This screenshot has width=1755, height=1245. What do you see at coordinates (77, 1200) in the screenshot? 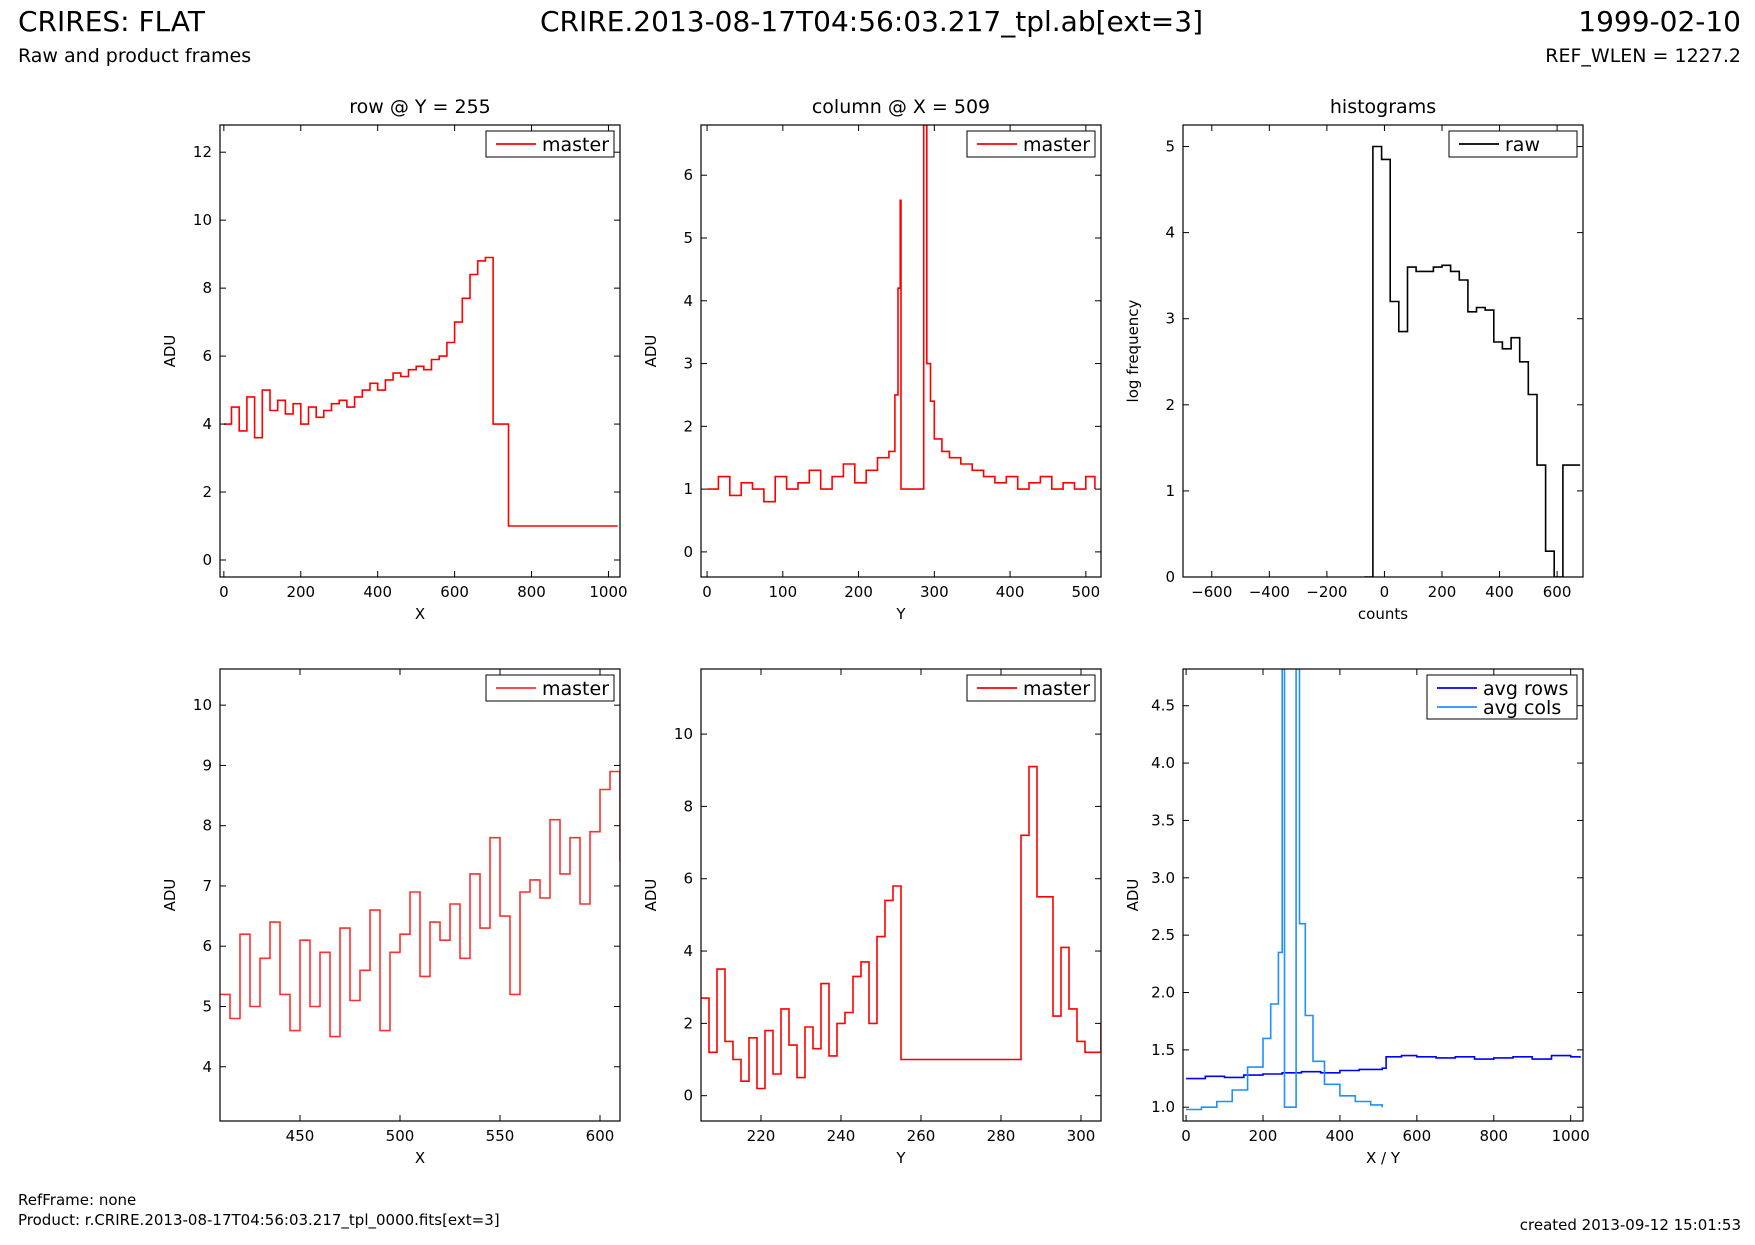
I see `footer-refframe: RefFrame: none` at bounding box center [77, 1200].